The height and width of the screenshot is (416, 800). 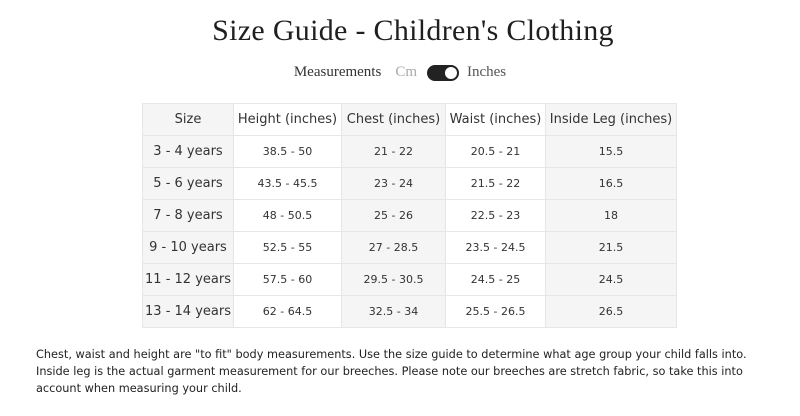 What do you see at coordinates (287, 119) in the screenshot?
I see `header-height: Height (inches)` at bounding box center [287, 119].